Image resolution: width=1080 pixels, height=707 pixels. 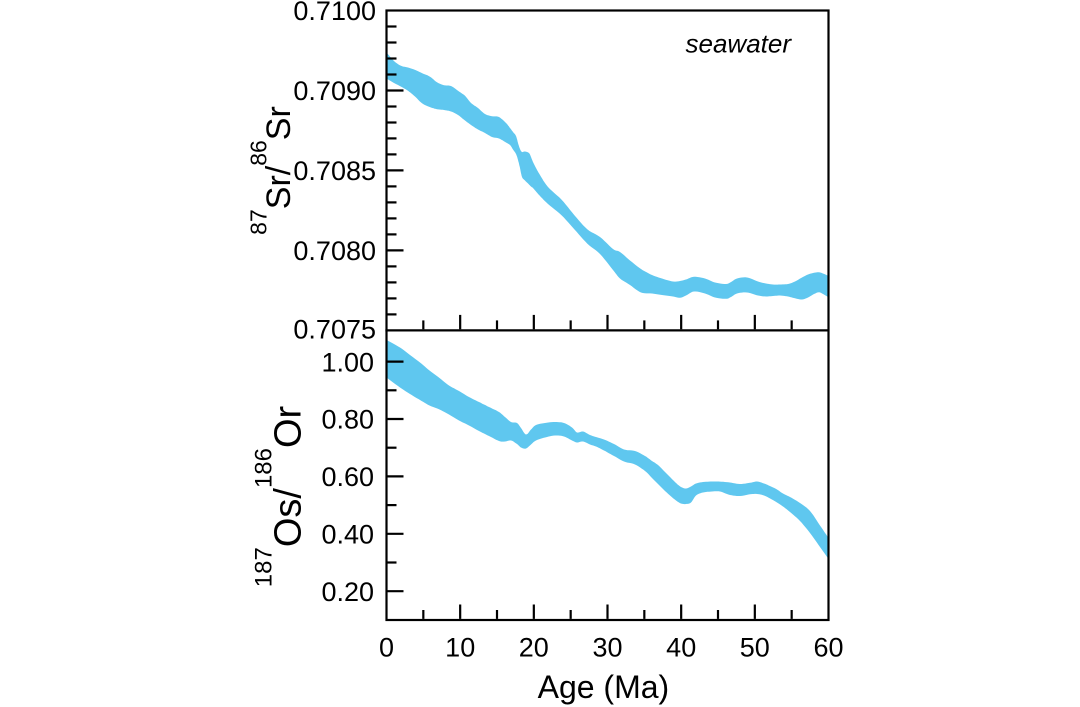 I want to click on svg-text: 0.7090, so click(x=334, y=91).